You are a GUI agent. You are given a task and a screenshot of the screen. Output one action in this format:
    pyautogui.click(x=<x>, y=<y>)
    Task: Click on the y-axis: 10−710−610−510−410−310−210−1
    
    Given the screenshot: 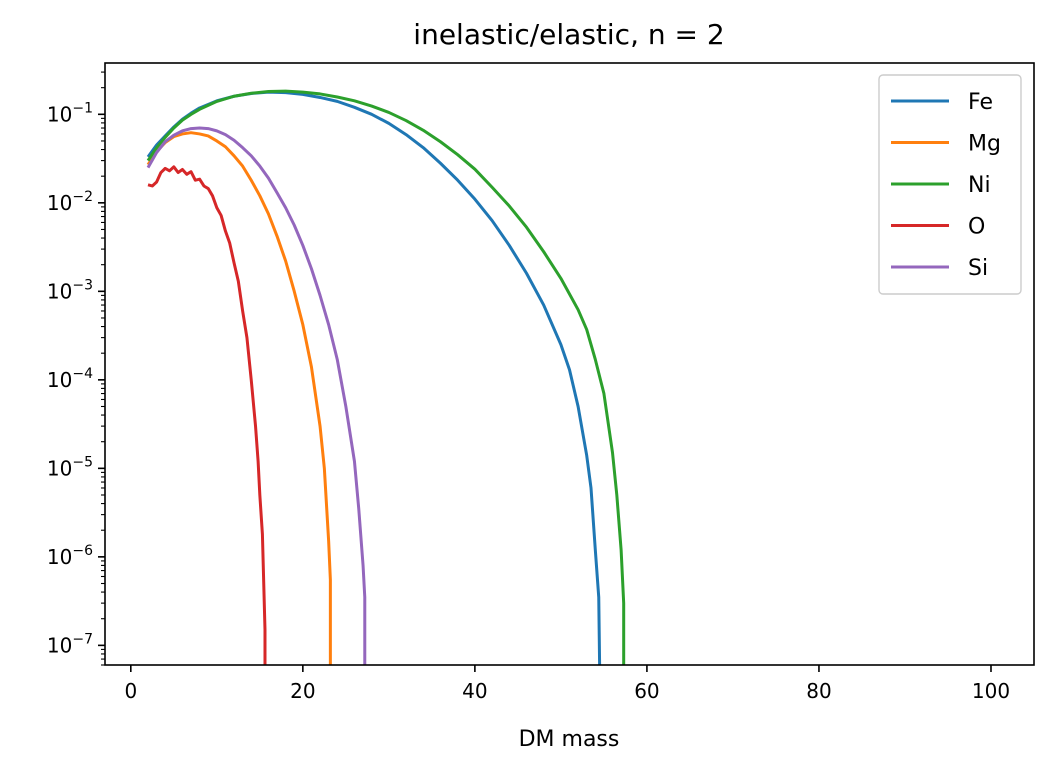 What is the action you would take?
    pyautogui.click(x=76, y=368)
    